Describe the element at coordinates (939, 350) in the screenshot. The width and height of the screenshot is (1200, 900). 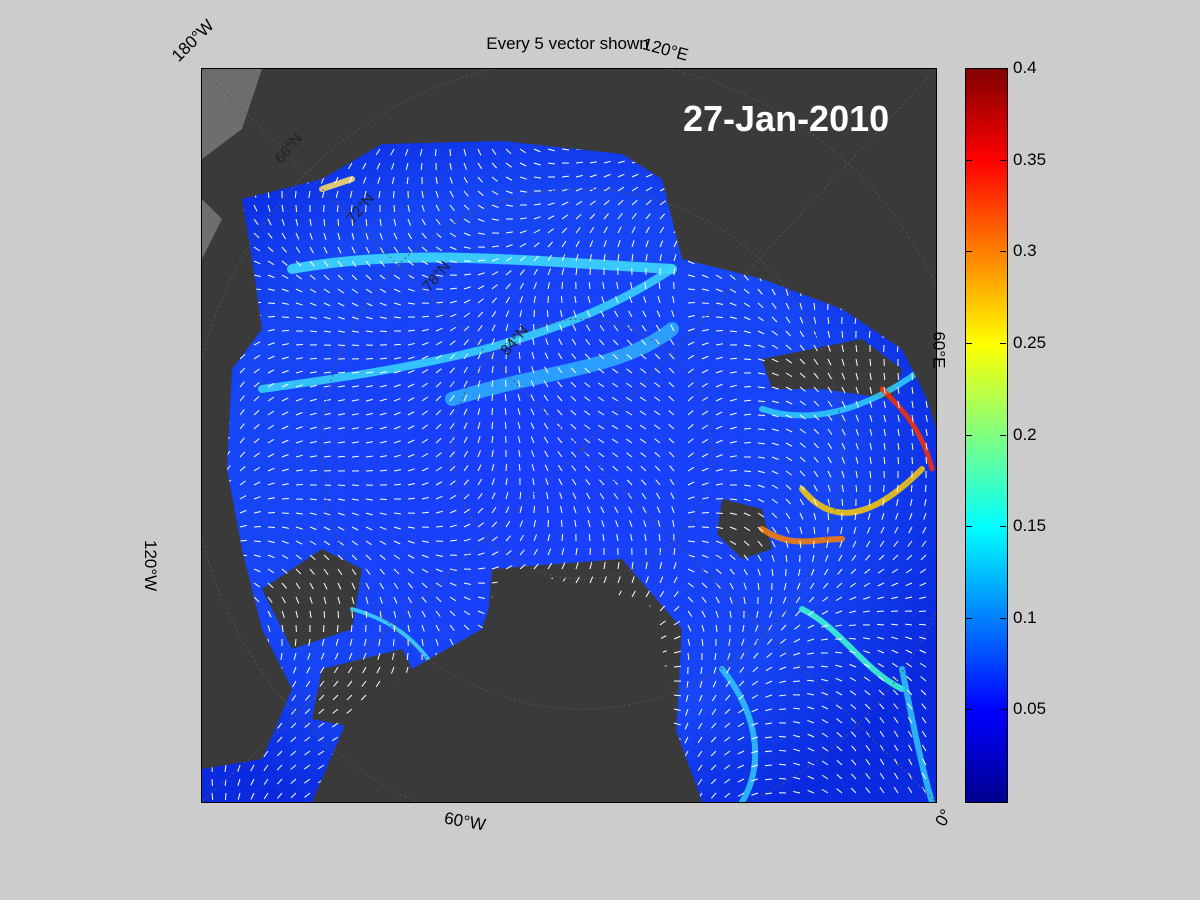
I see `lon-label-60e: 60°E` at that location.